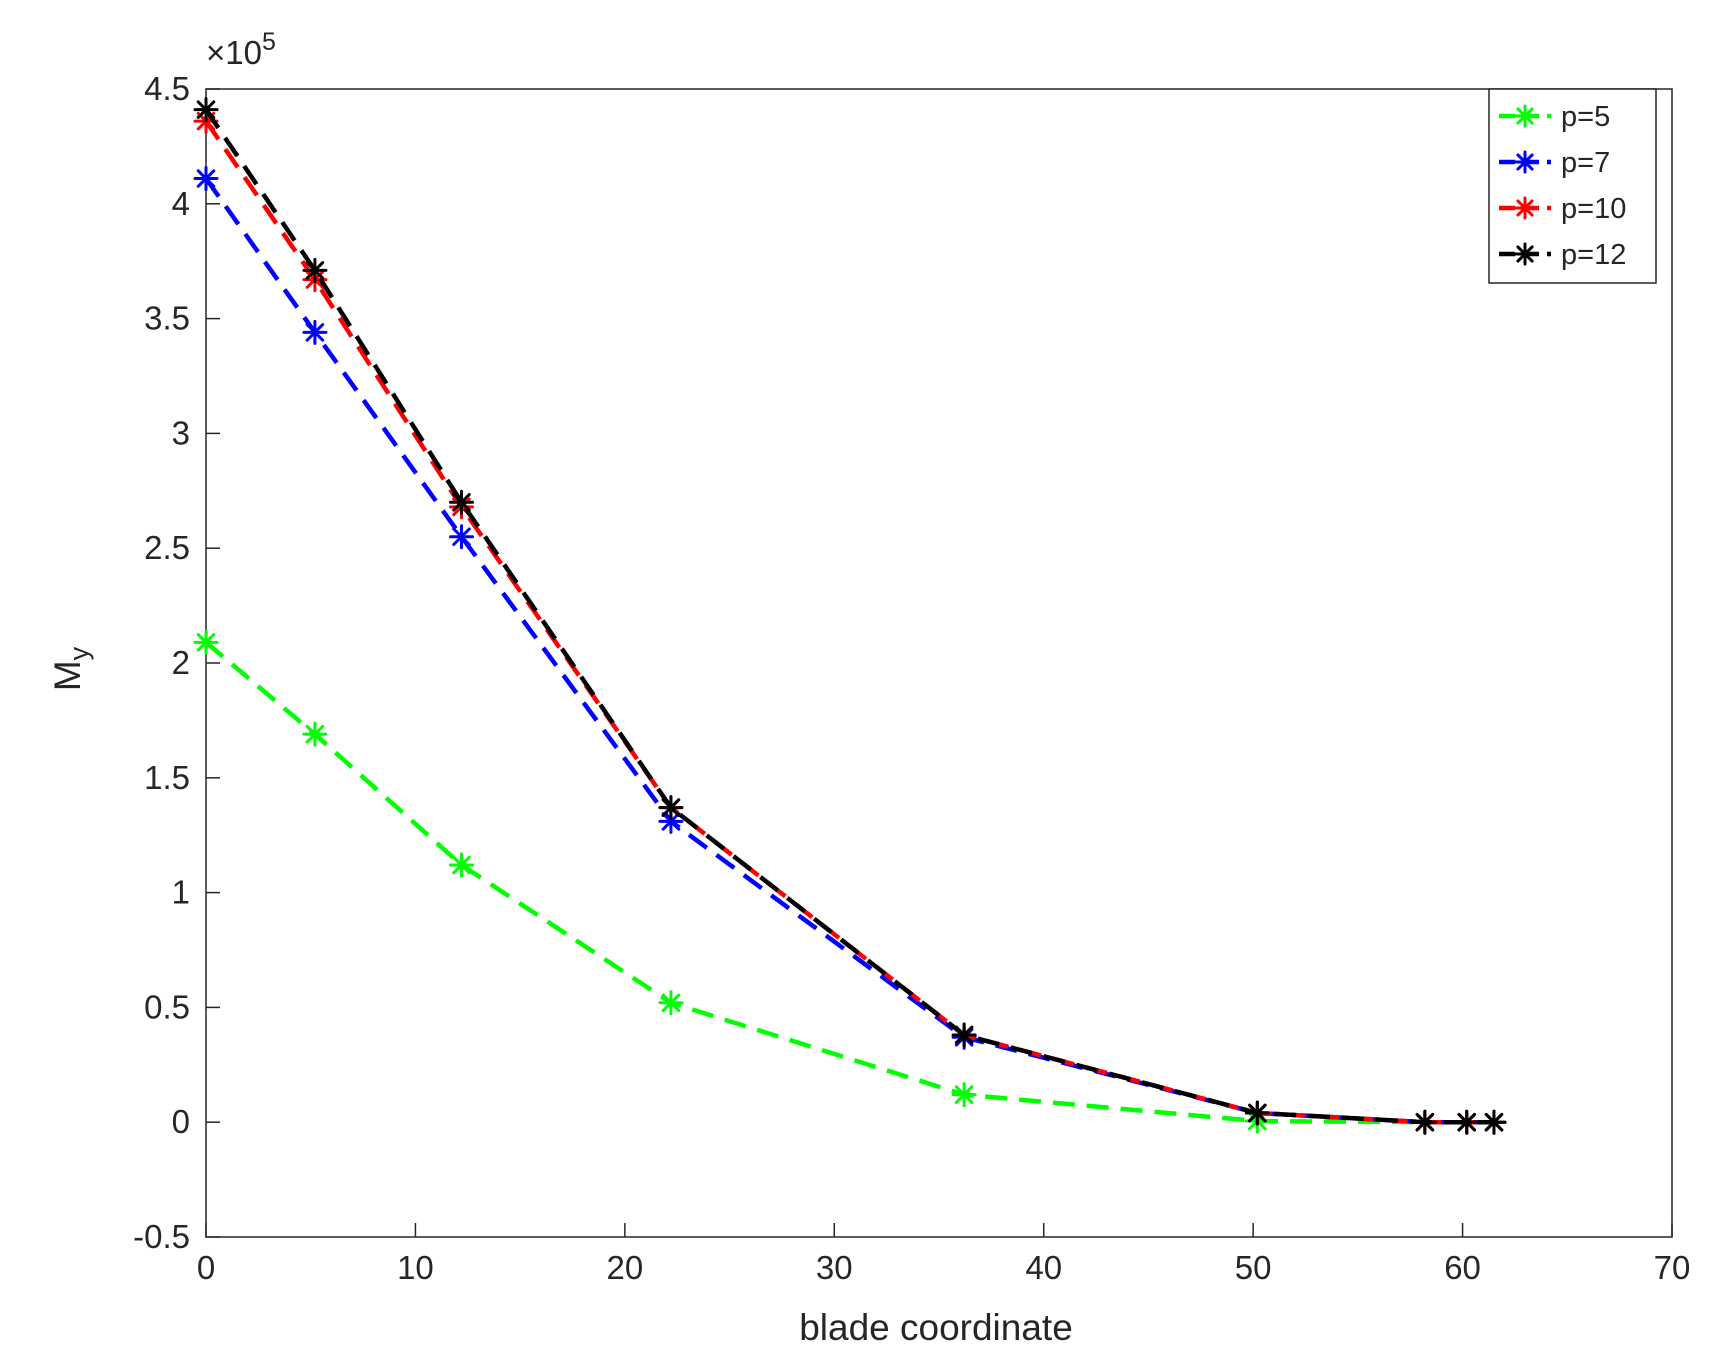 The image size is (1712, 1366). I want to click on legend-box, so click(1572, 186).